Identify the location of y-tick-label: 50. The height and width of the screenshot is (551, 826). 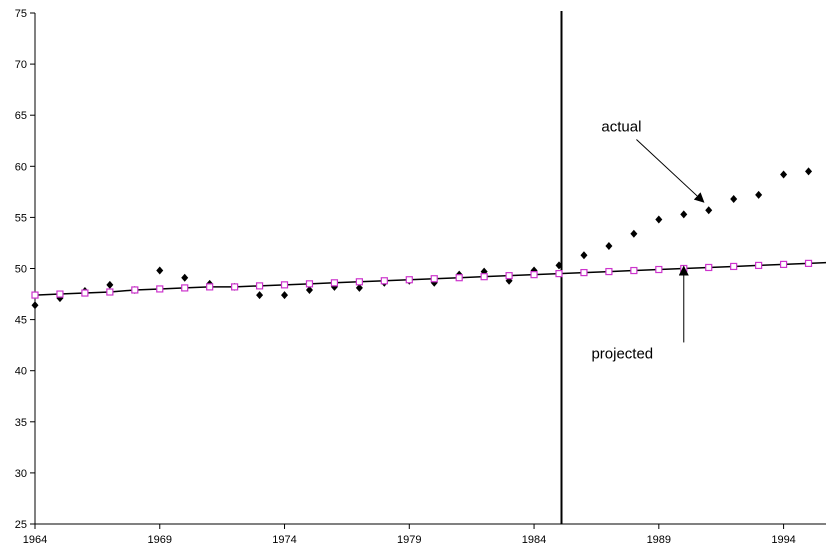
(21, 270).